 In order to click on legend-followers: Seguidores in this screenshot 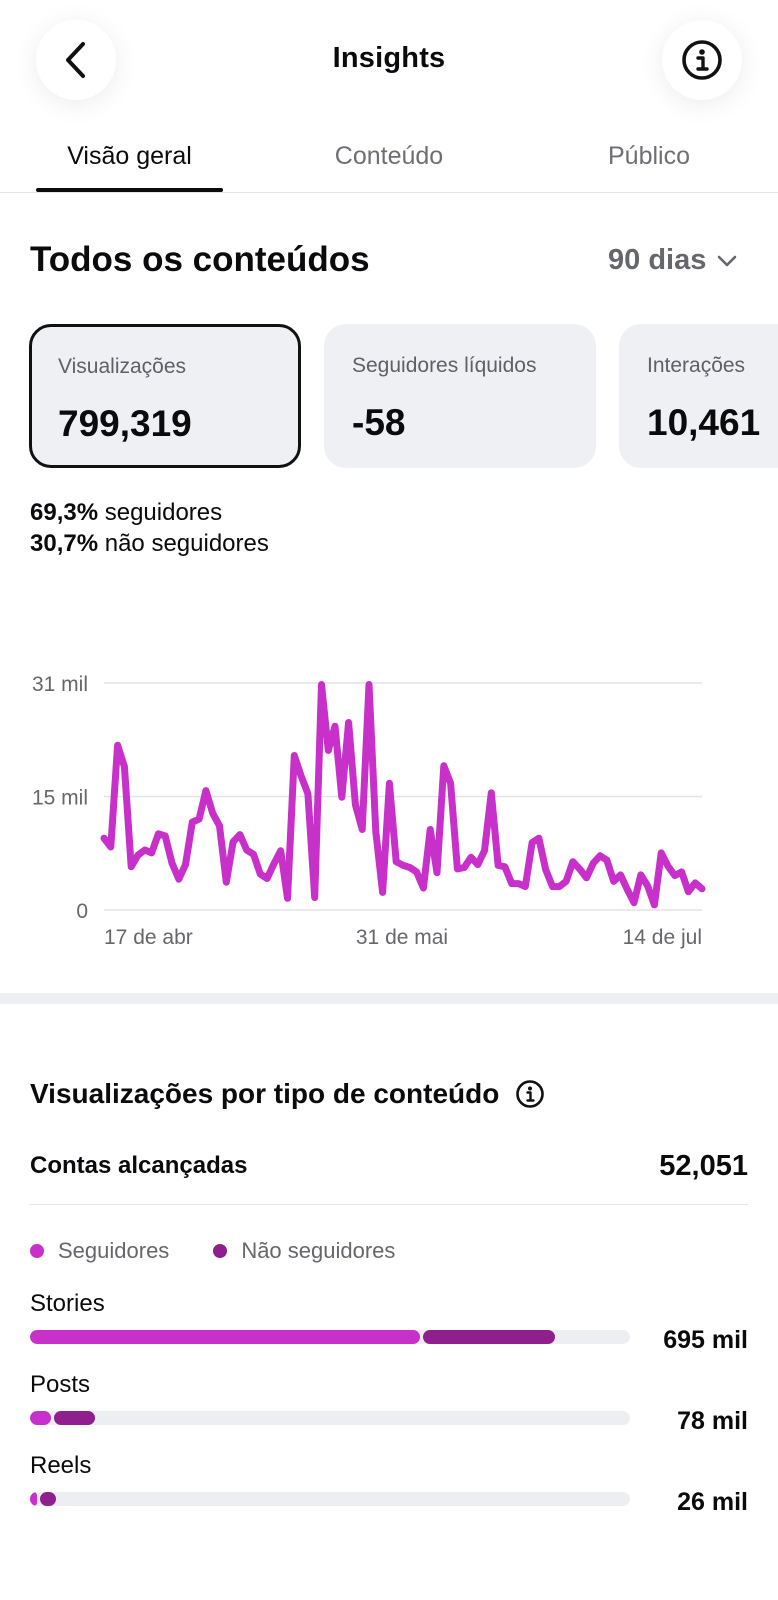, I will do `click(99, 1251)`.